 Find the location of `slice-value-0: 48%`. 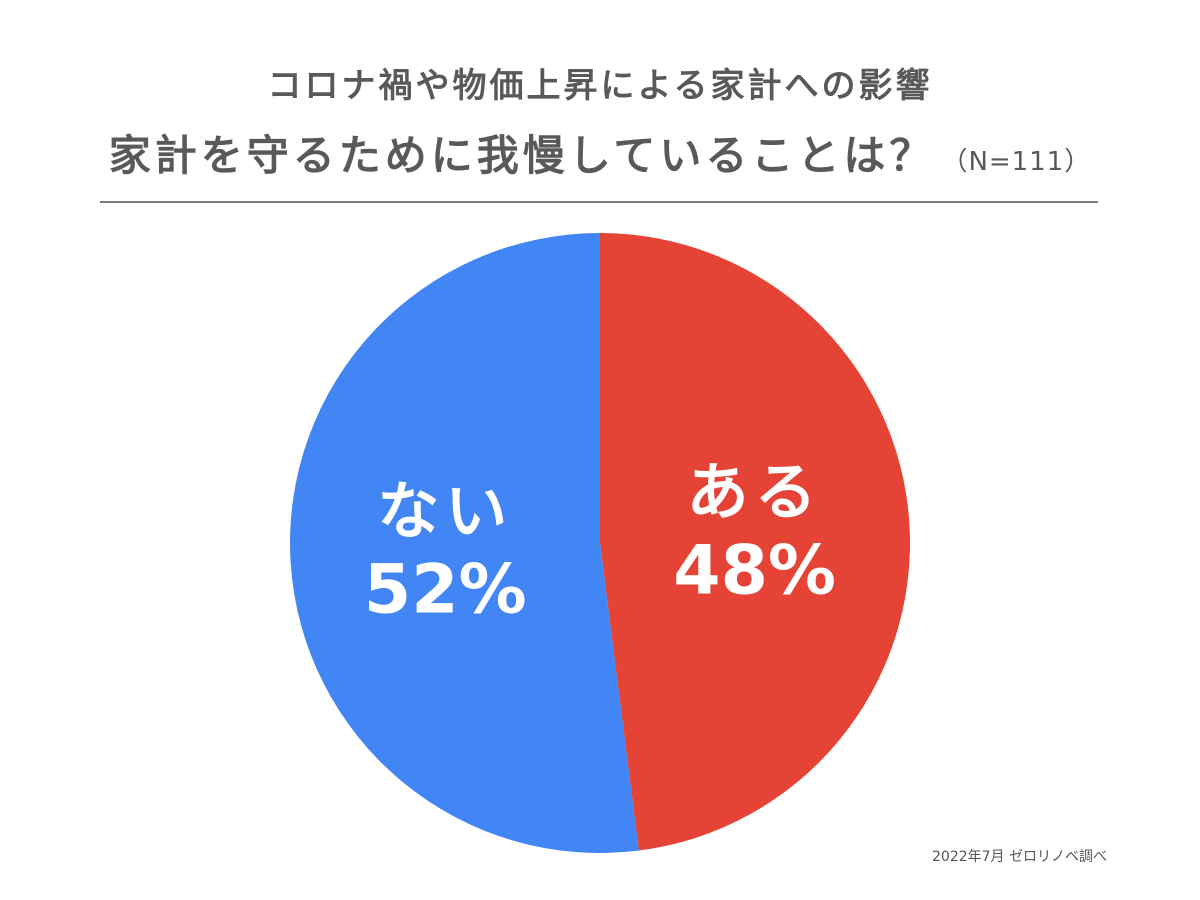

slice-value-0: 48% is located at coordinates (754, 570).